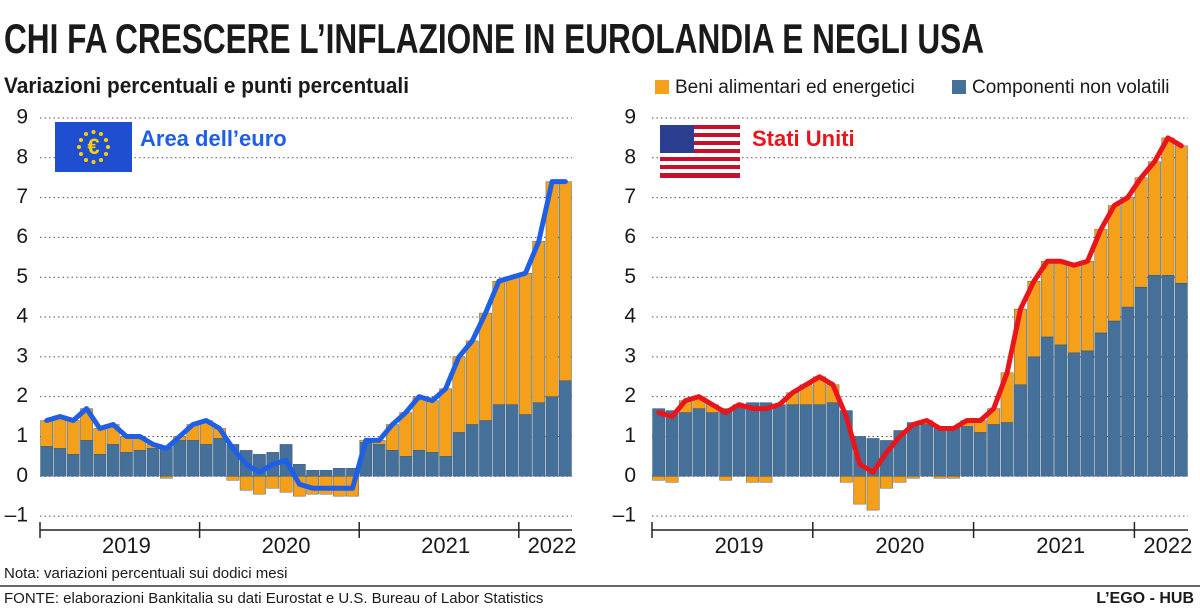  I want to click on eu-flag: €, so click(93, 147).